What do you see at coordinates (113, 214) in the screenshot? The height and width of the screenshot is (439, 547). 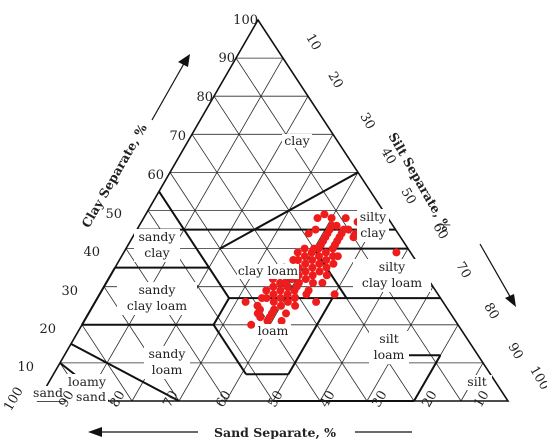 I see `clay-tick-50: 50` at bounding box center [113, 214].